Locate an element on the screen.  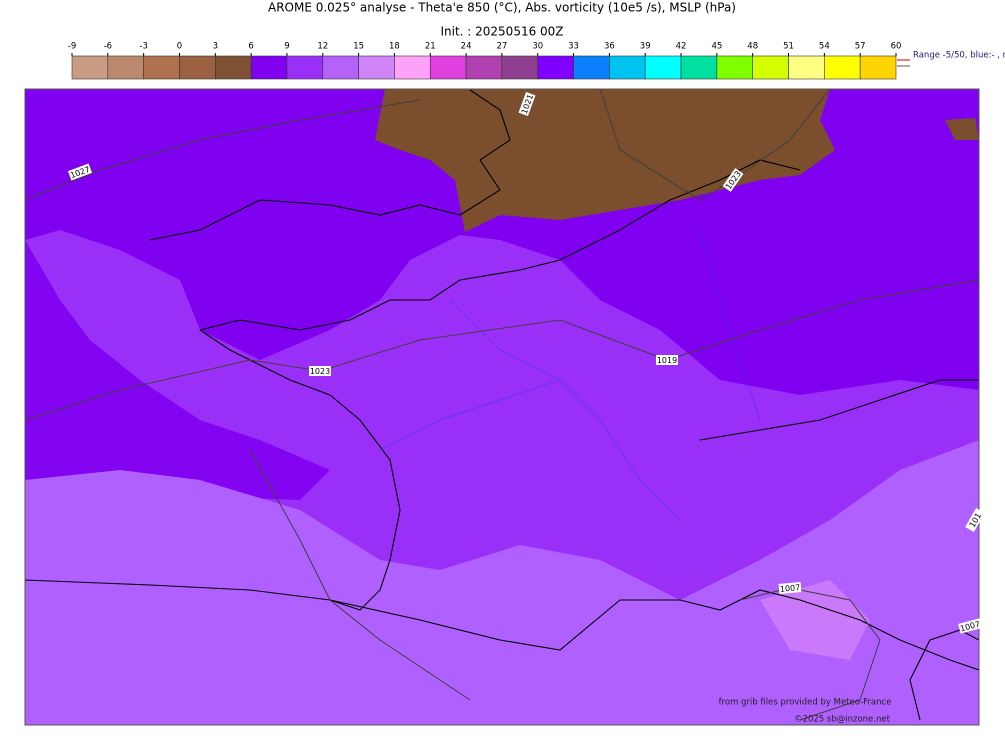
colorbar-tick-label: 27 is located at coordinates (501, 47).